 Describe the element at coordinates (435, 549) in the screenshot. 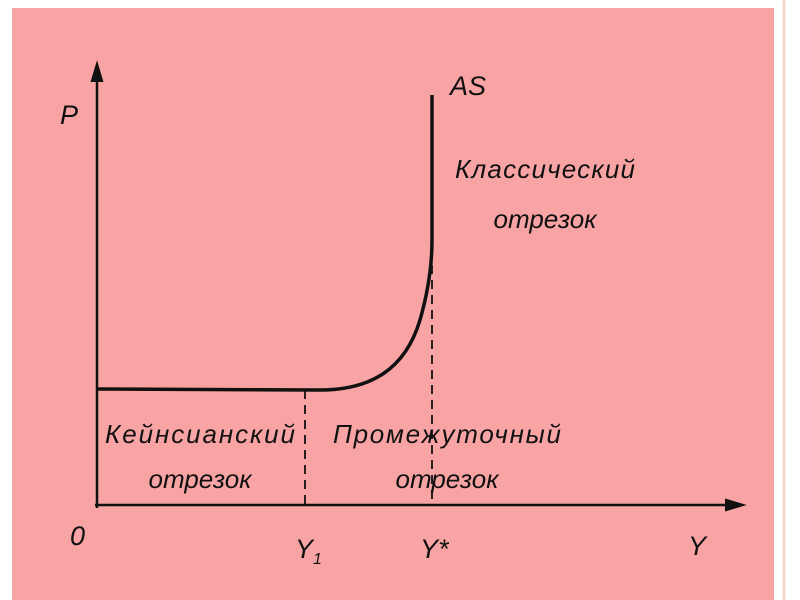

I see `x-mark-ystar: Y*` at that location.